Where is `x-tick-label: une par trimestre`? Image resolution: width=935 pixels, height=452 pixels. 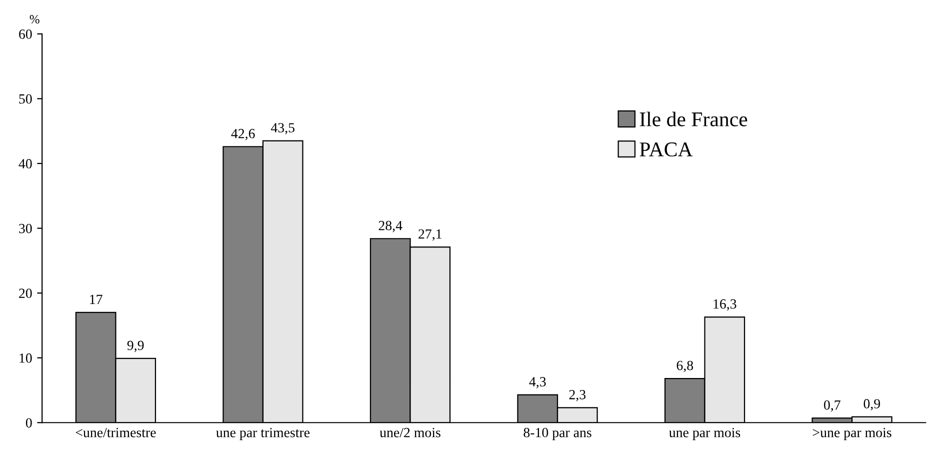 x-tick-label: une par trimestre is located at coordinates (263, 434).